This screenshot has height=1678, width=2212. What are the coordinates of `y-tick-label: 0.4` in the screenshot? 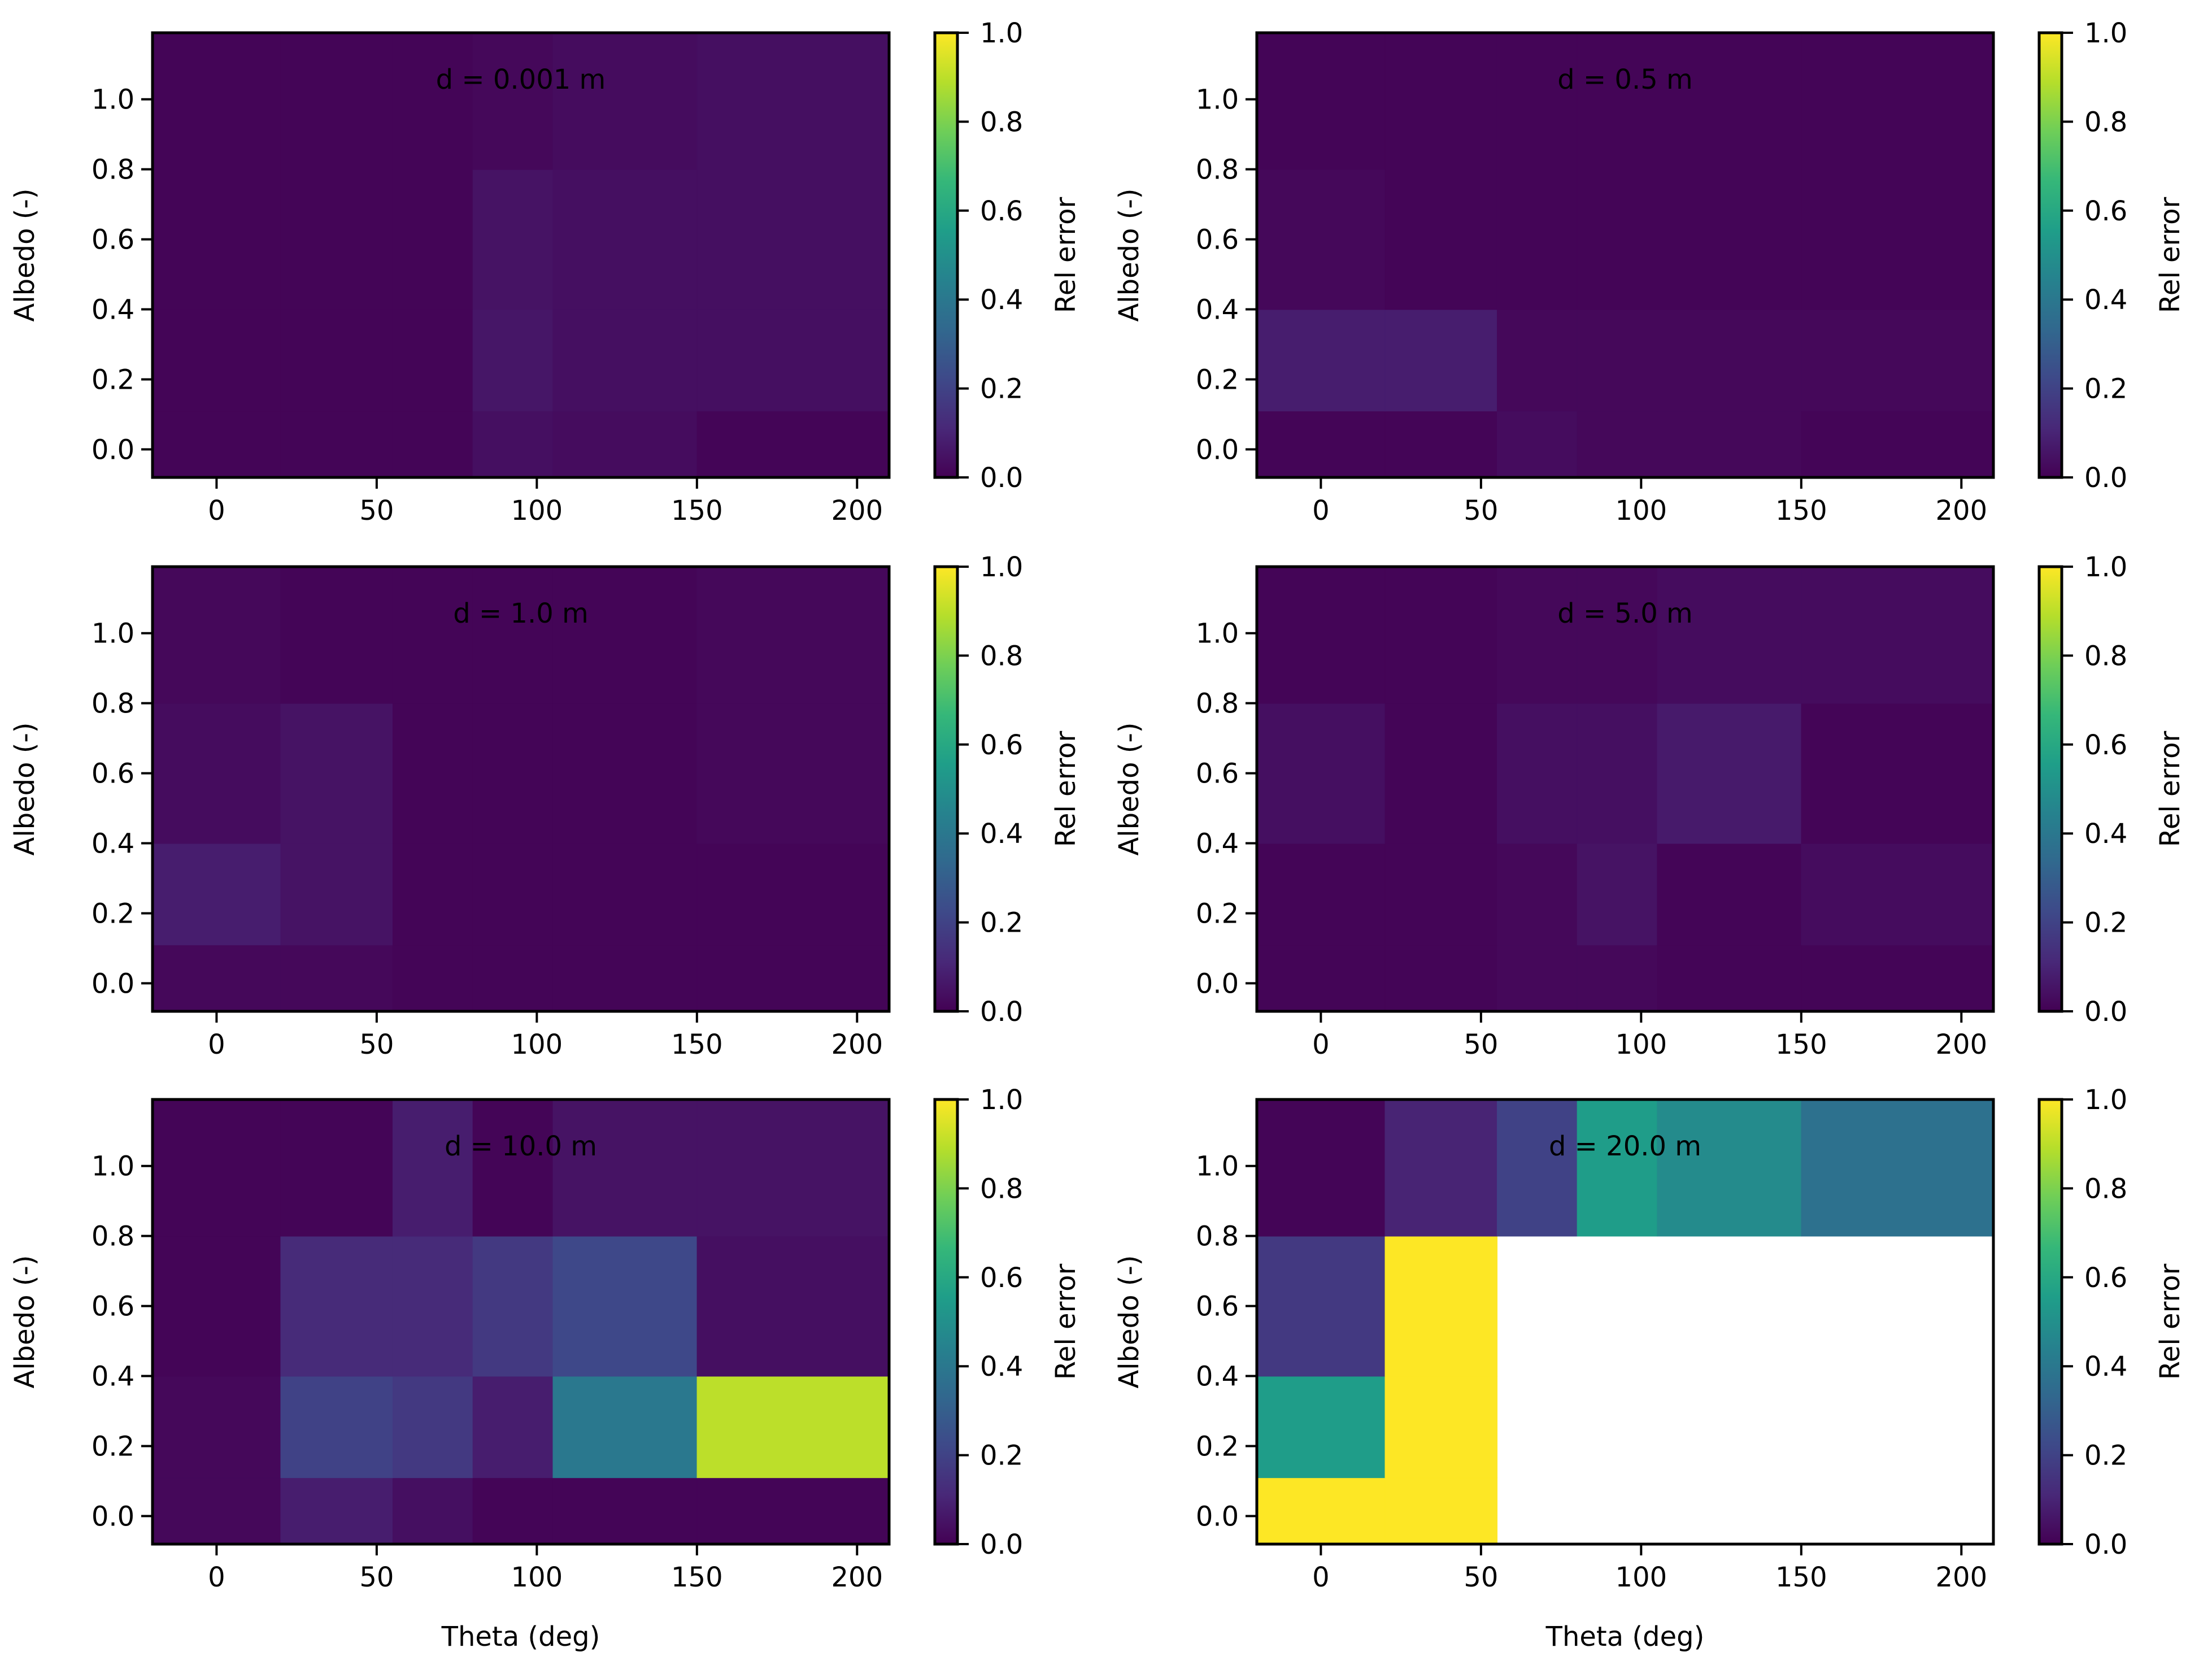 It's located at (1218, 844).